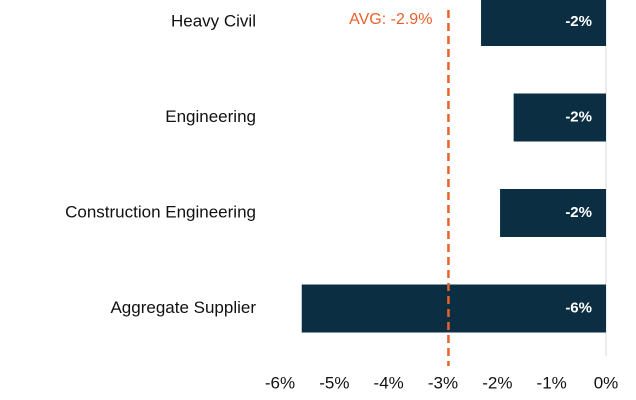 Image resolution: width=636 pixels, height=400 pixels. Describe the element at coordinates (334, 382) in the screenshot. I see `x-tick-label: -5%` at that location.